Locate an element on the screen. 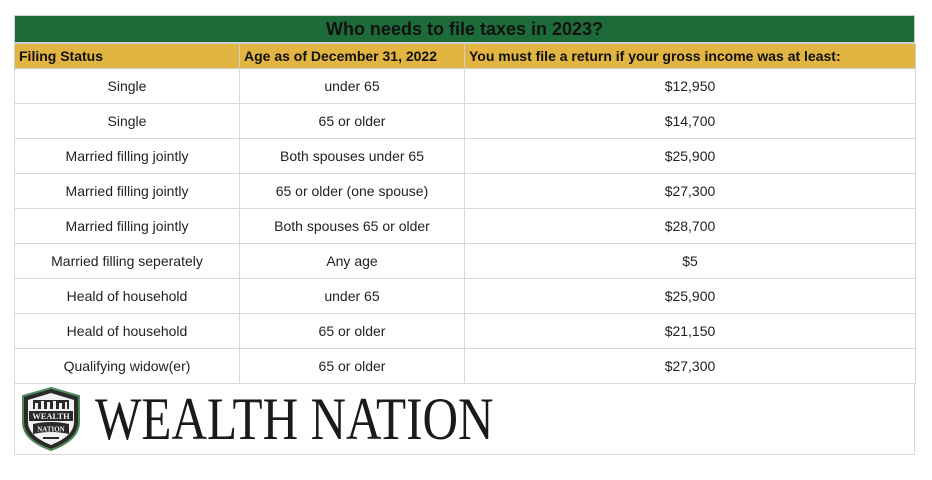 The image size is (932, 480). wealth-nation-badge-icon: WEALTH NATION is located at coordinates (51, 419).